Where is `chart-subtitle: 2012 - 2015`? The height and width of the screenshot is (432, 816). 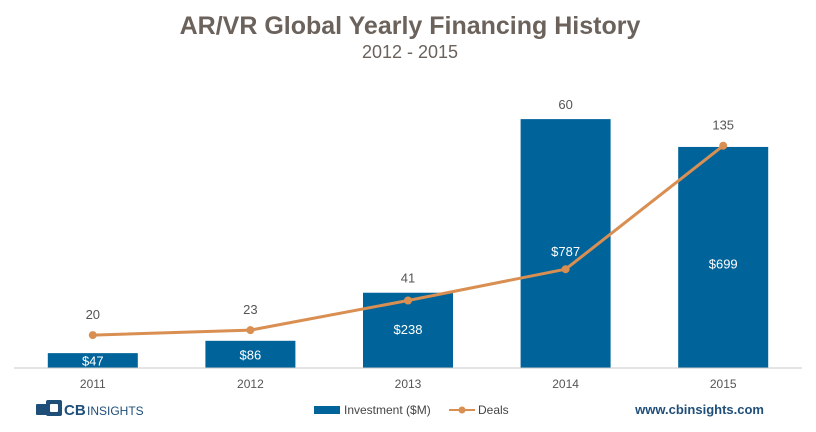 chart-subtitle: 2012 - 2015 is located at coordinates (410, 52).